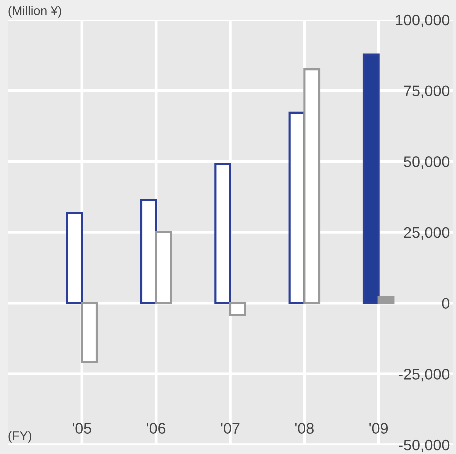 This screenshot has height=454, width=456. What do you see at coordinates (427, 163) in the screenshot?
I see `y-tick-label: 50,000` at bounding box center [427, 163].